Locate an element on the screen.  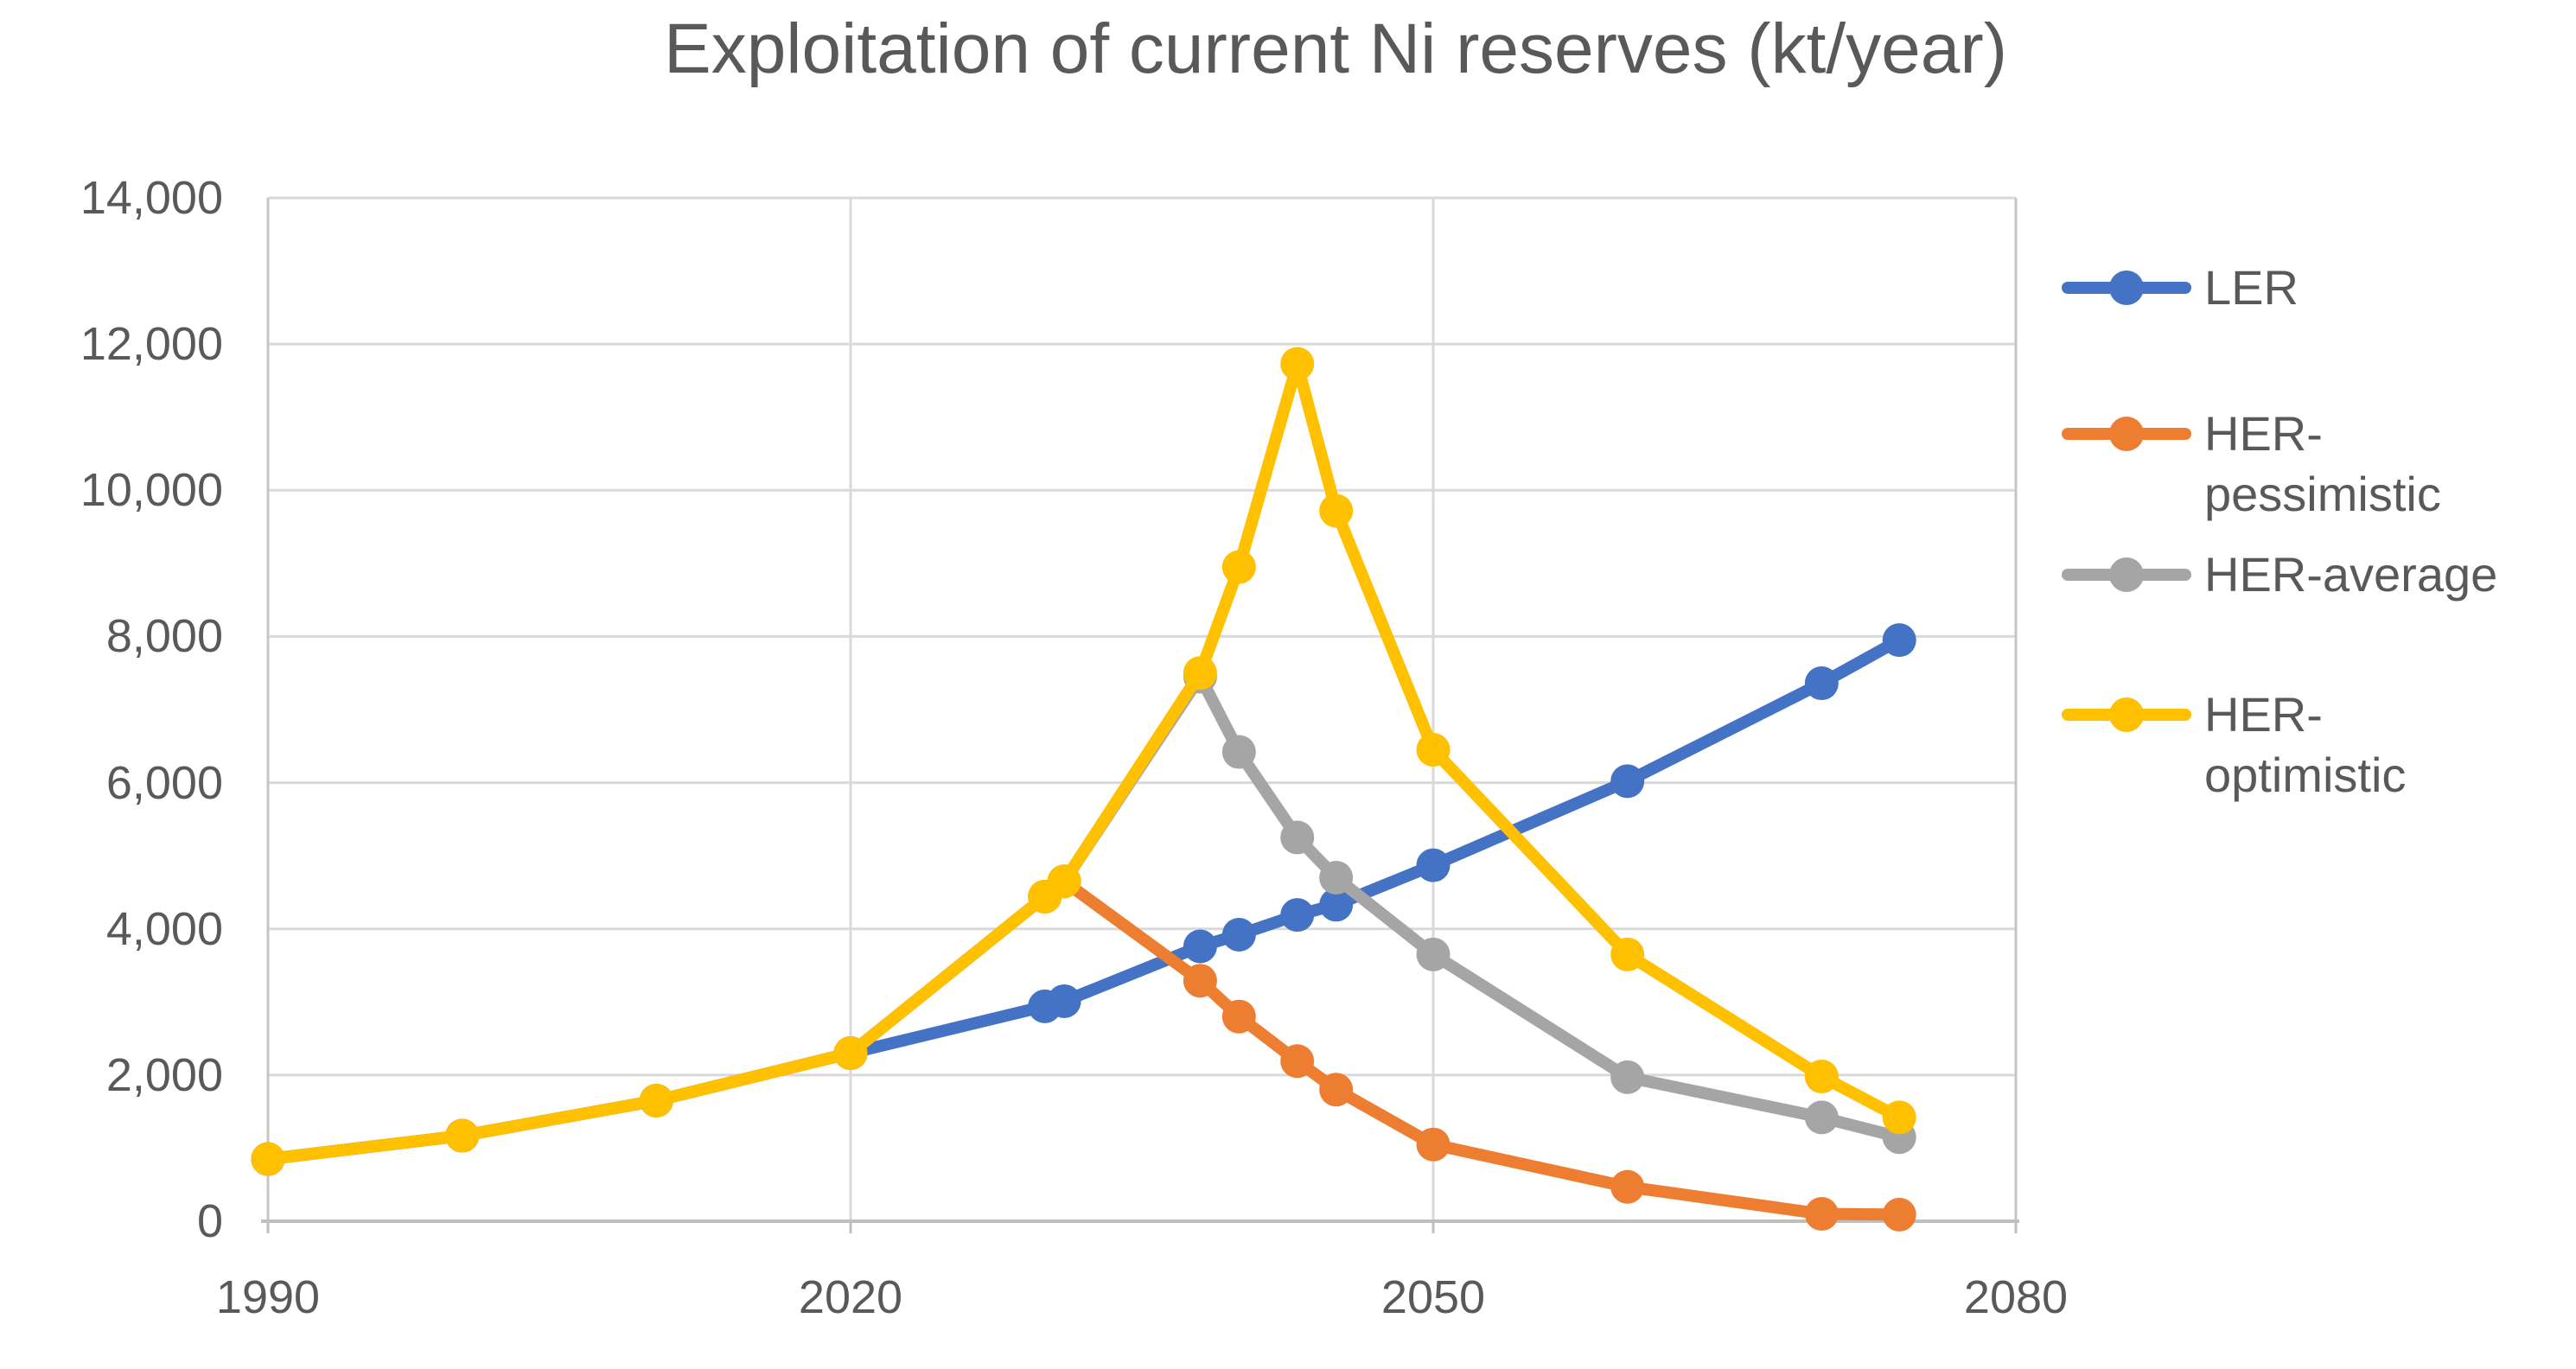
data-point-ler-2045 is located at coordinates (1336, 905).